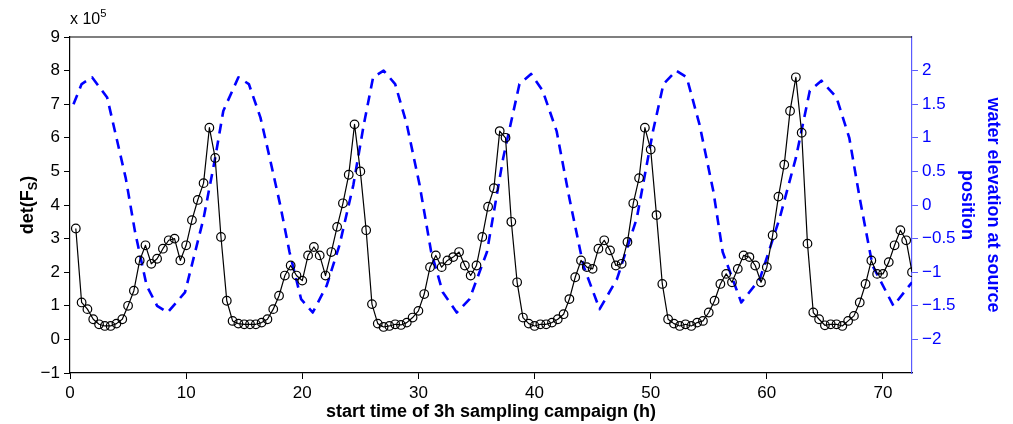 This screenshot has height=424, width=1013. I want to click on y2-tick-label: 0.5, so click(934, 171).